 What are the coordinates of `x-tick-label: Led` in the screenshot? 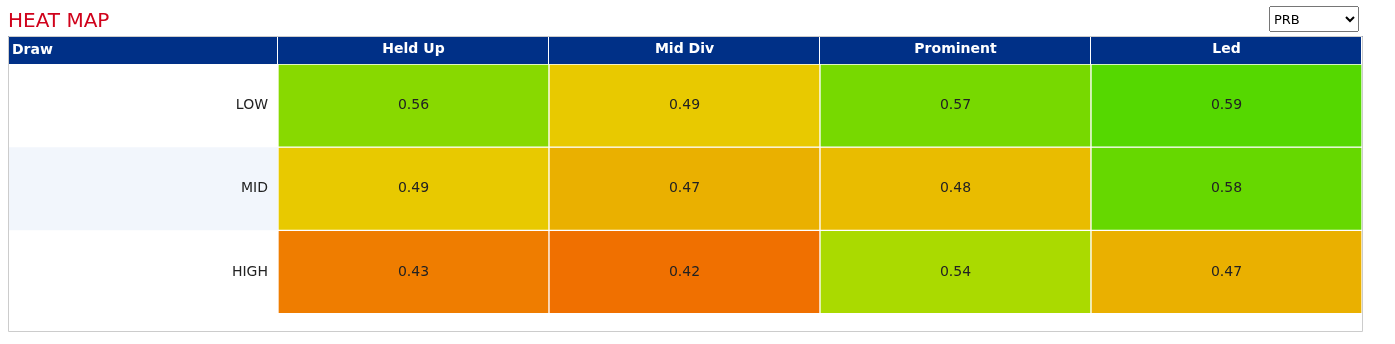 It's located at (1226, 48).